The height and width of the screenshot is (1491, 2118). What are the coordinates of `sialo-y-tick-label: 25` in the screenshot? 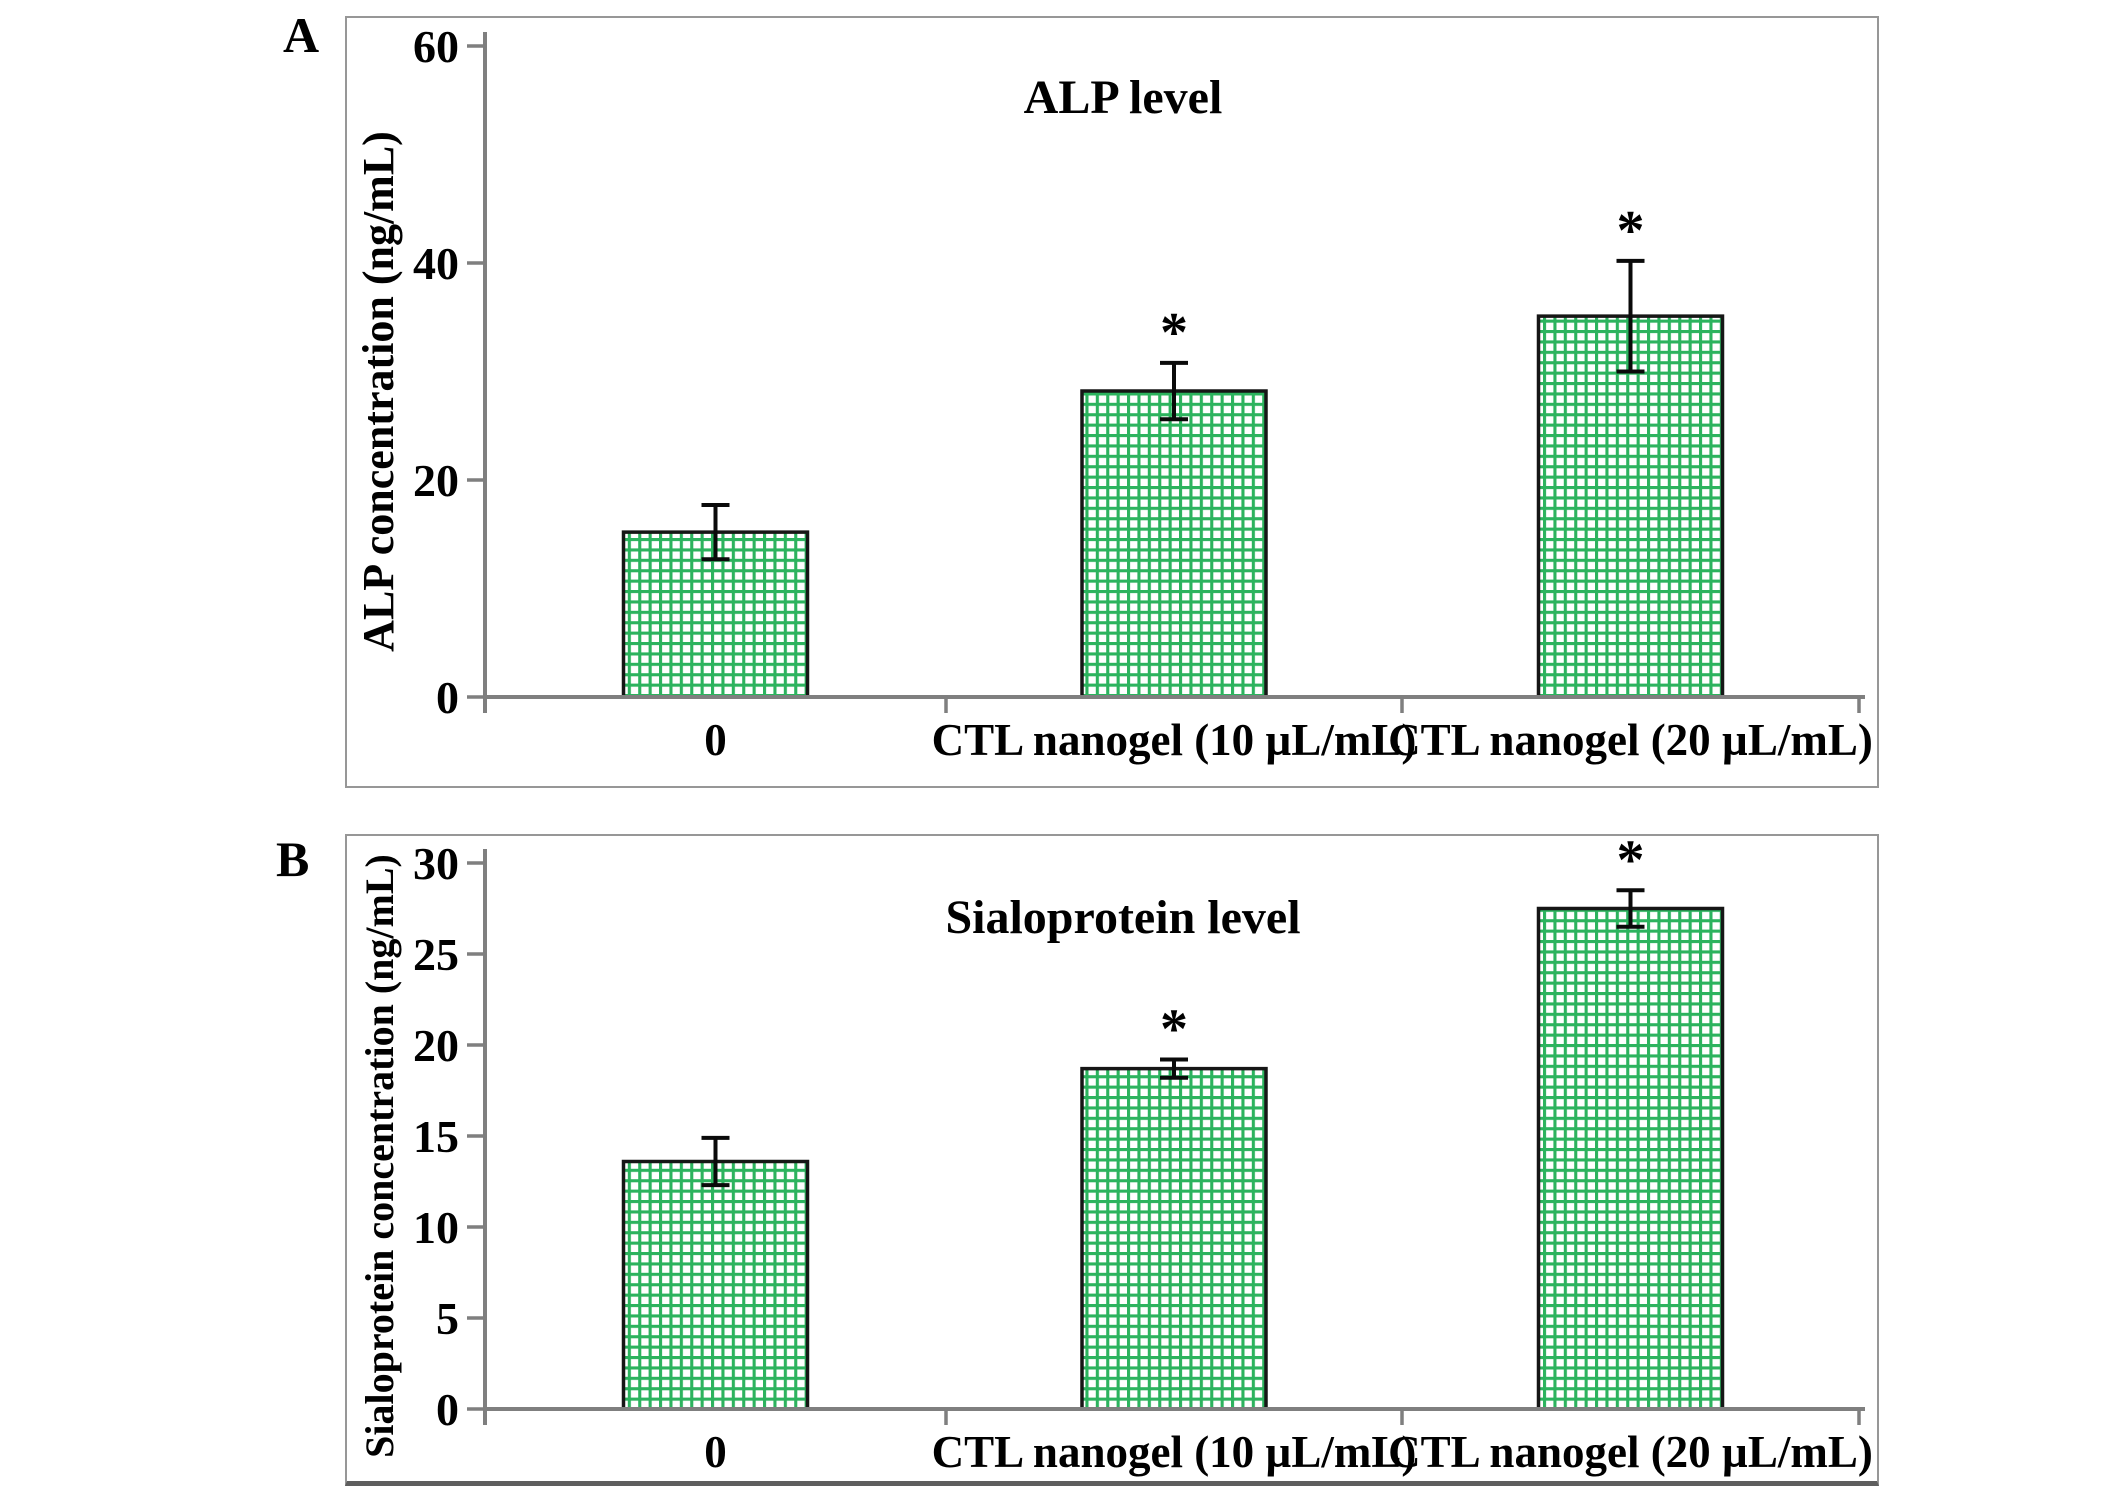 It's located at (436, 954).